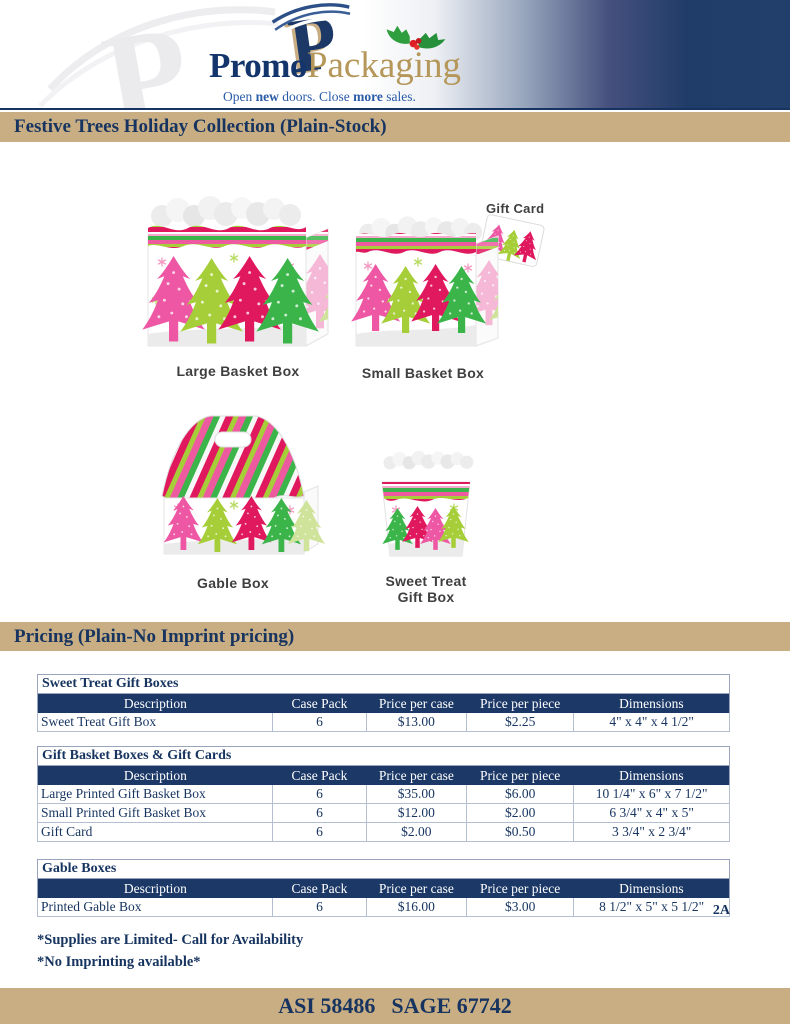  What do you see at coordinates (427, 503) in the screenshot?
I see `sweet-treat-gift-box-image` at bounding box center [427, 503].